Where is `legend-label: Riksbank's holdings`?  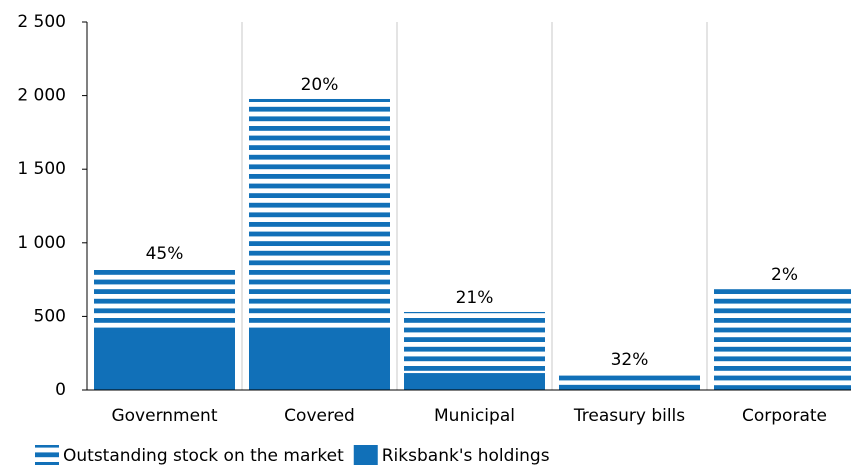
legend-label: Riksbank's holdings is located at coordinates (466, 456).